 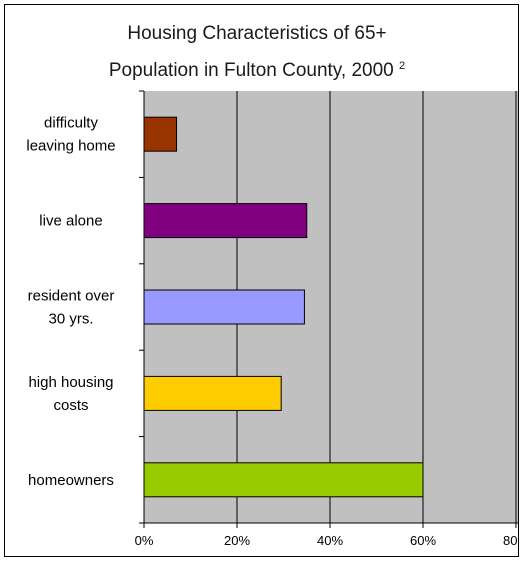 I want to click on chart-title-line-2: Population in Fulton County, 2000 2, so click(x=257, y=70).